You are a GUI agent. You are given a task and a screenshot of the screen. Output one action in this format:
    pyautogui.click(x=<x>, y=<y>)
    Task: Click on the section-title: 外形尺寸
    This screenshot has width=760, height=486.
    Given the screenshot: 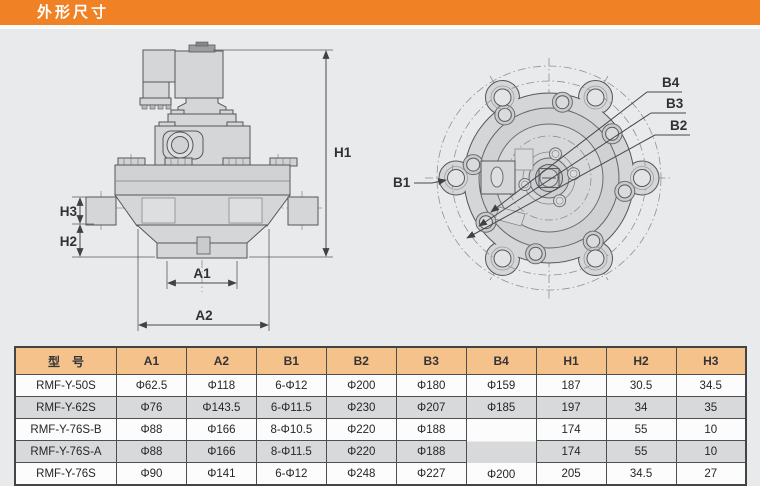 What is the action you would take?
    pyautogui.click(x=73, y=12)
    